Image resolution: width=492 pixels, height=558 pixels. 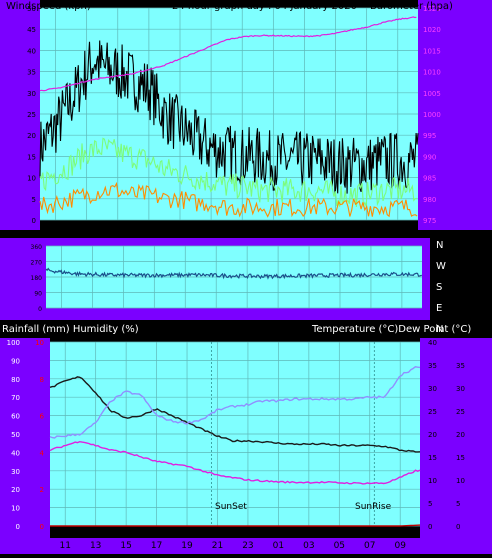 I want to click on wind-left-tick-label: 35, so click(x=31, y=73).